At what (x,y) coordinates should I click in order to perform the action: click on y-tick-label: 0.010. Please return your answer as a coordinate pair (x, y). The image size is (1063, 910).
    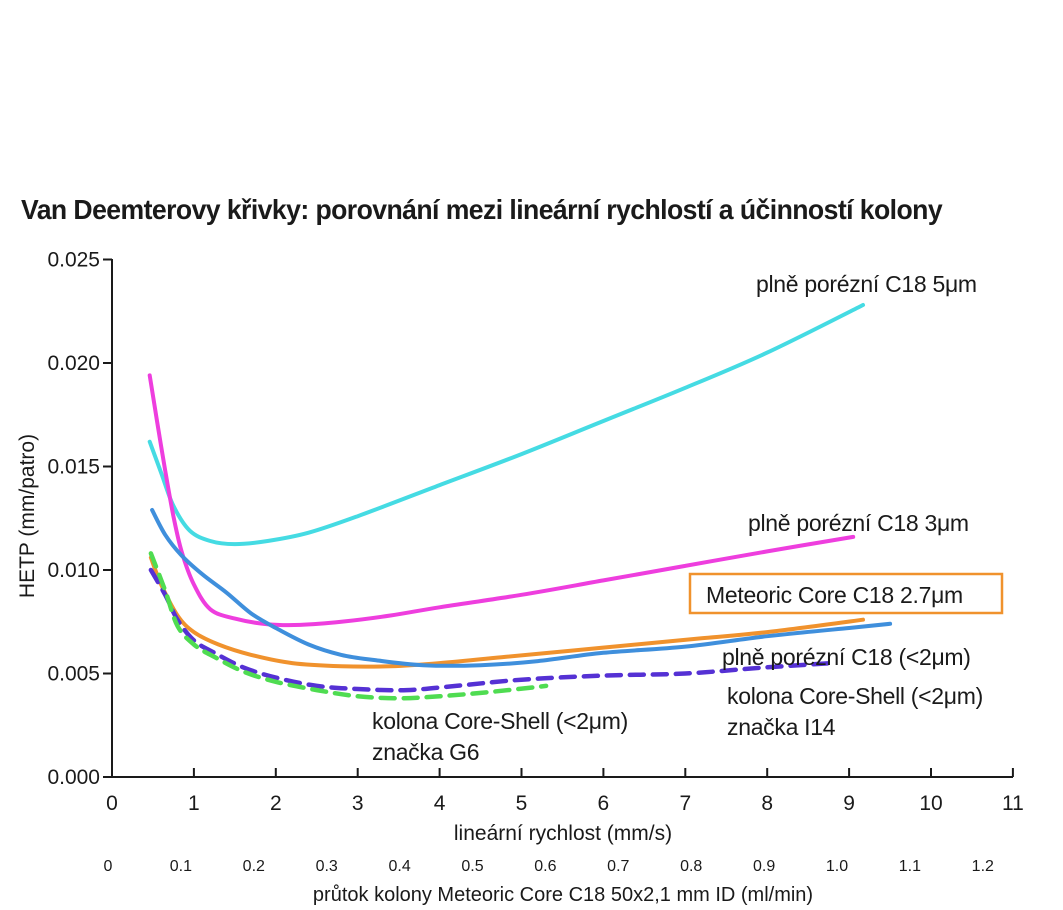
    Looking at the image, I should click on (73, 570).